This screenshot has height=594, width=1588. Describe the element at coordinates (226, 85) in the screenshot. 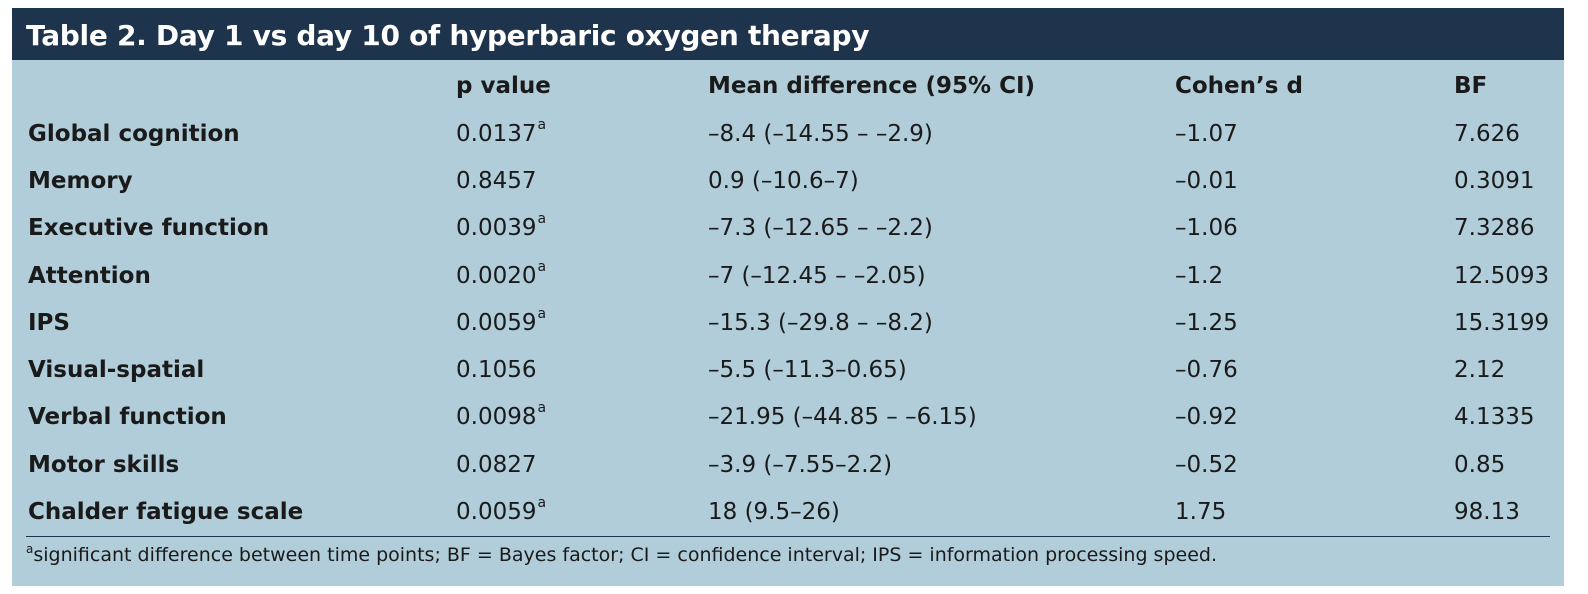

I see `header-label` at that location.